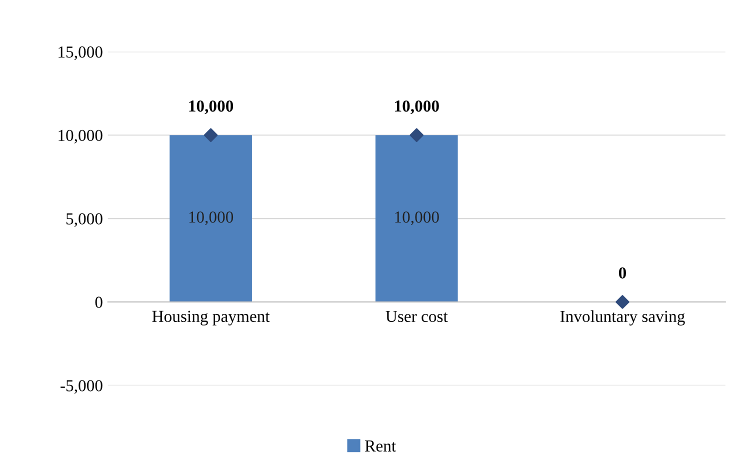 This screenshot has height=470, width=744. What do you see at coordinates (80, 137) in the screenshot?
I see `y-tick-label: 10,000` at bounding box center [80, 137].